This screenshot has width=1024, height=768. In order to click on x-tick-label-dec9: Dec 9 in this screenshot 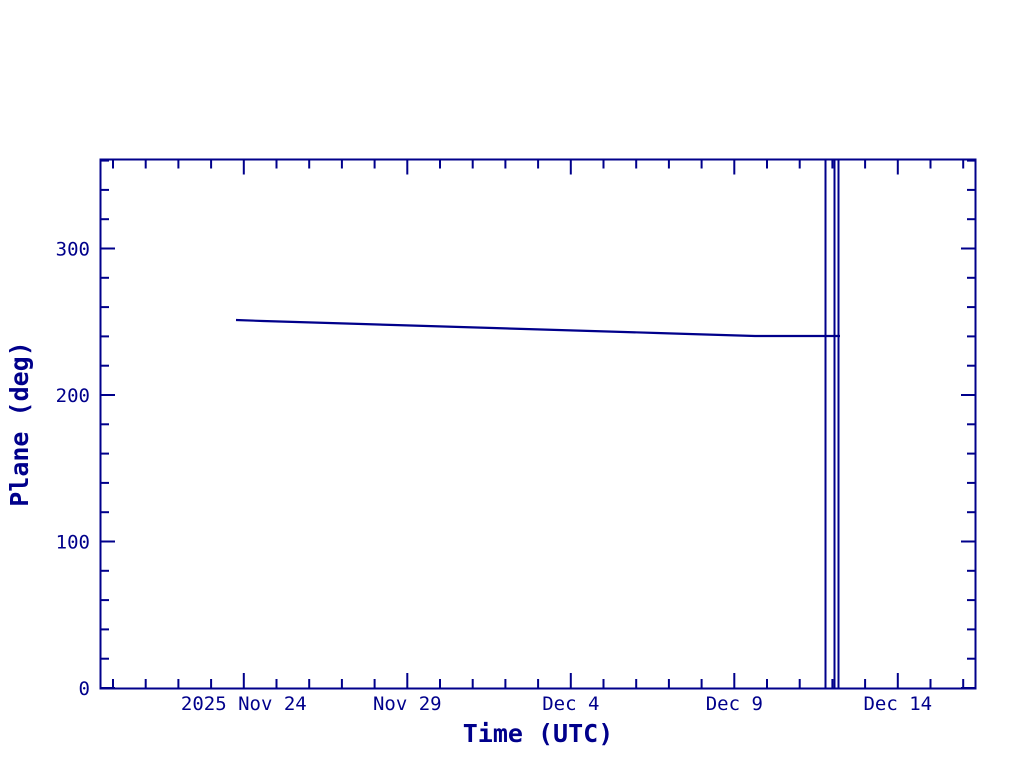, I will do `click(734, 704)`.